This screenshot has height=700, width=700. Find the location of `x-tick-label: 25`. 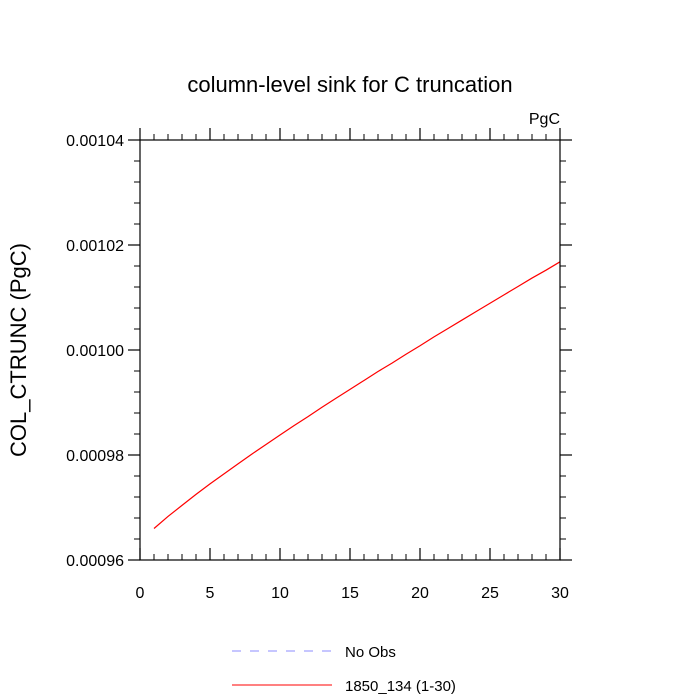

x-tick-label: 25 is located at coordinates (490, 593).